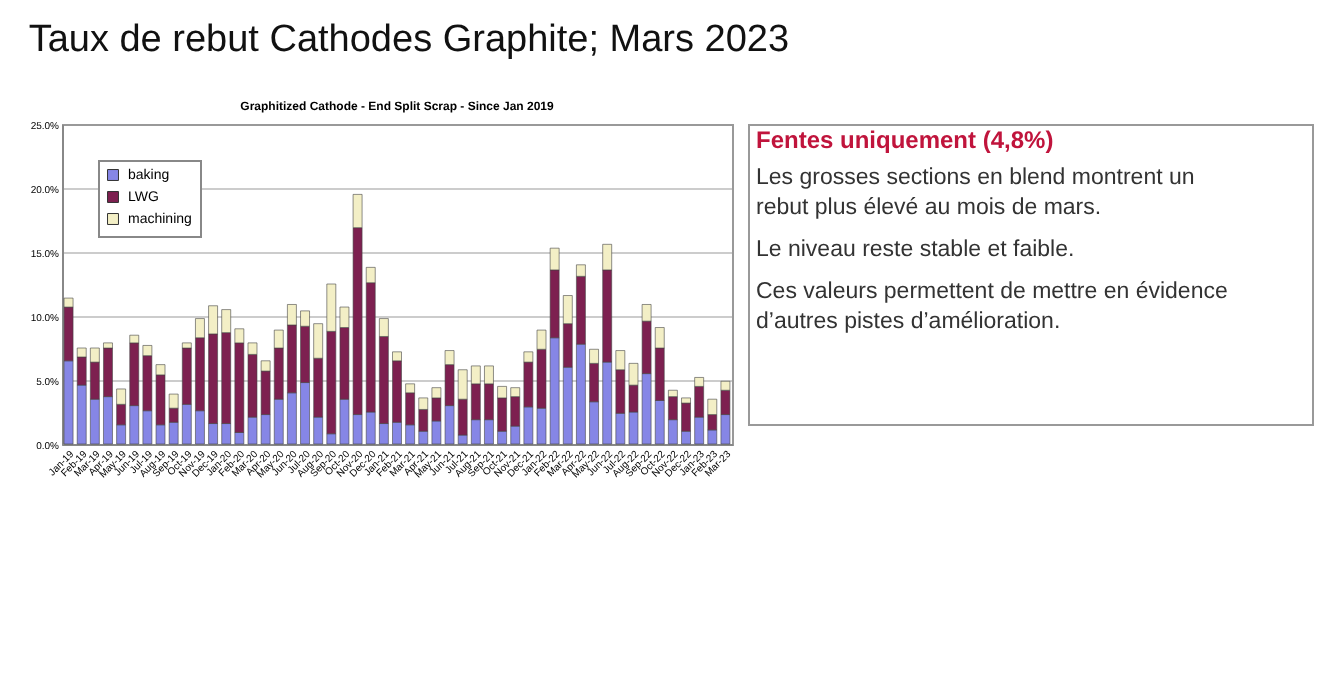 The width and height of the screenshot is (1342, 688). What do you see at coordinates (409, 40) in the screenshot?
I see `chart-title: Taux de rebut Cathodes Graphite; Mars 2023` at bounding box center [409, 40].